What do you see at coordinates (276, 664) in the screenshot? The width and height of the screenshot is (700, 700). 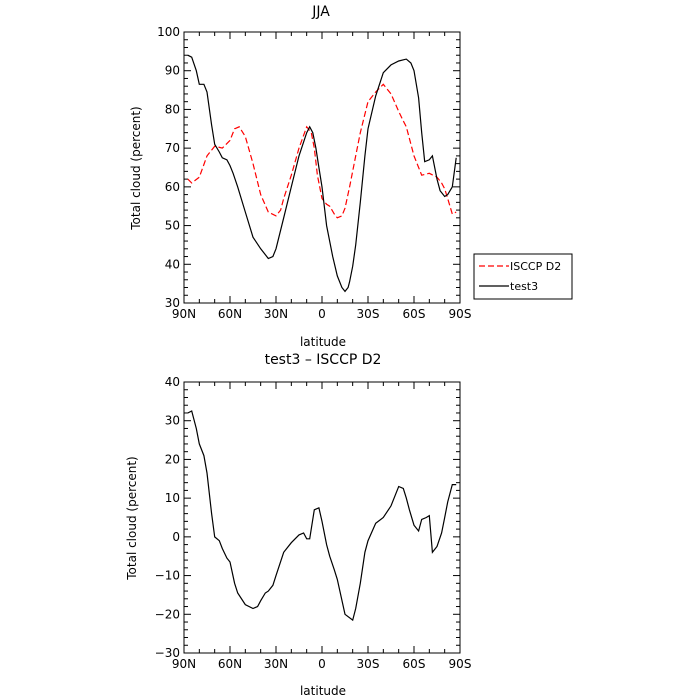 I see `bottom-x-tick-label: 30N` at bounding box center [276, 664].